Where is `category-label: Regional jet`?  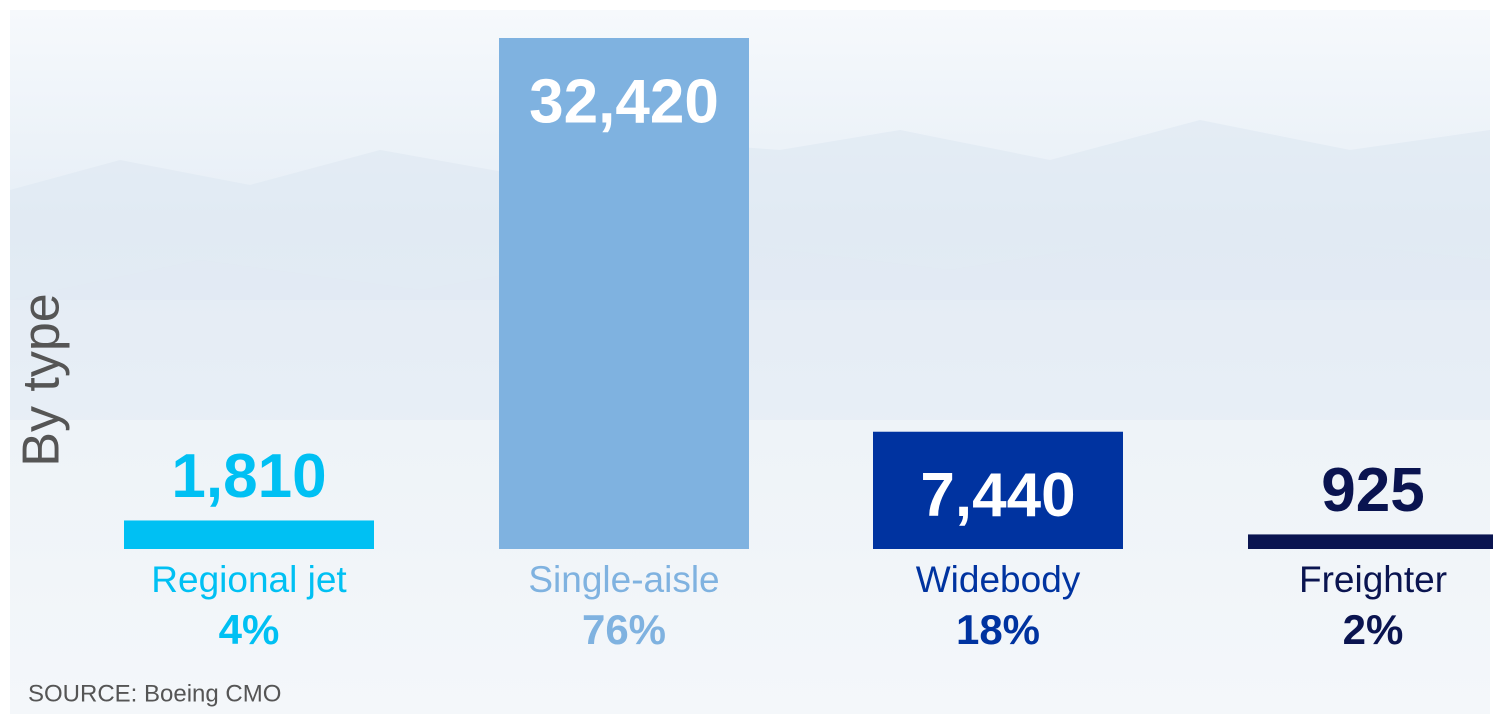 category-label: Regional jet is located at coordinates (249, 579).